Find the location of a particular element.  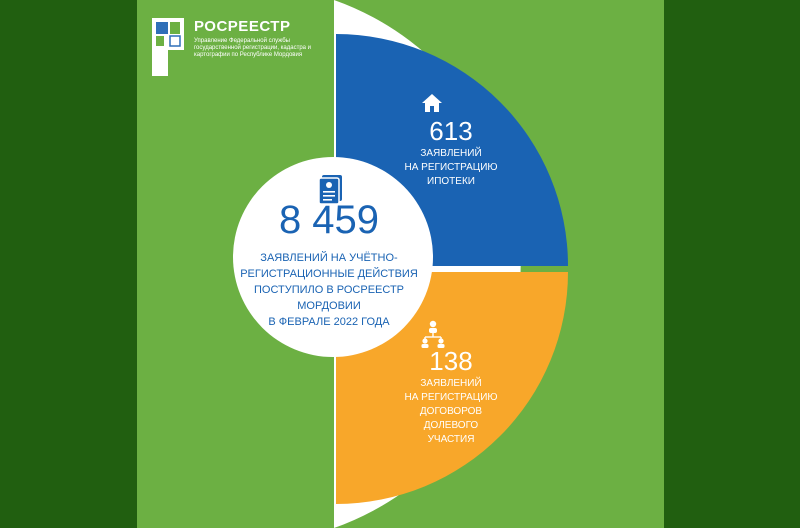

shared-construction-caption-line: НА РЕГИСТРАЦИЮ is located at coordinates (451, 397).